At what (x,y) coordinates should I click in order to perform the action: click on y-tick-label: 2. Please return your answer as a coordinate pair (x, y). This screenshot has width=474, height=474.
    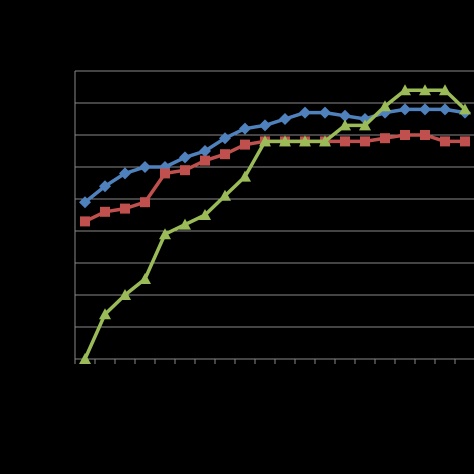
    Looking at the image, I should click on (64, 295).